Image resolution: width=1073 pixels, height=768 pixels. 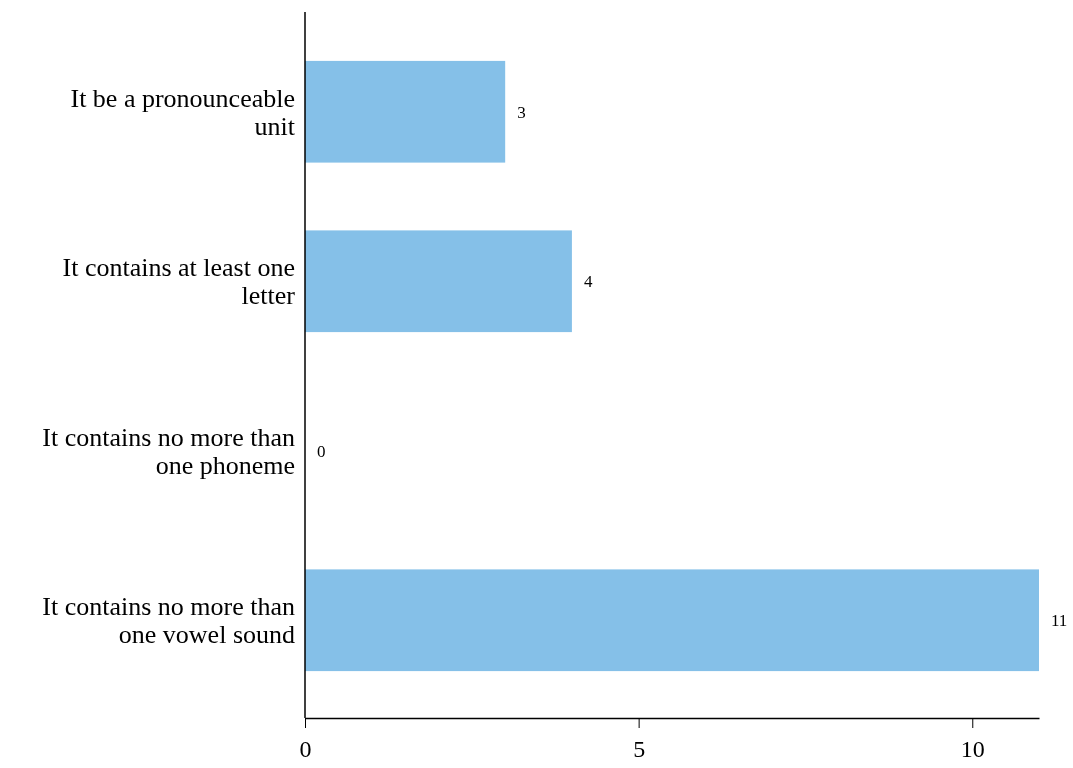 I want to click on data-label: 0, so click(x=321, y=451).